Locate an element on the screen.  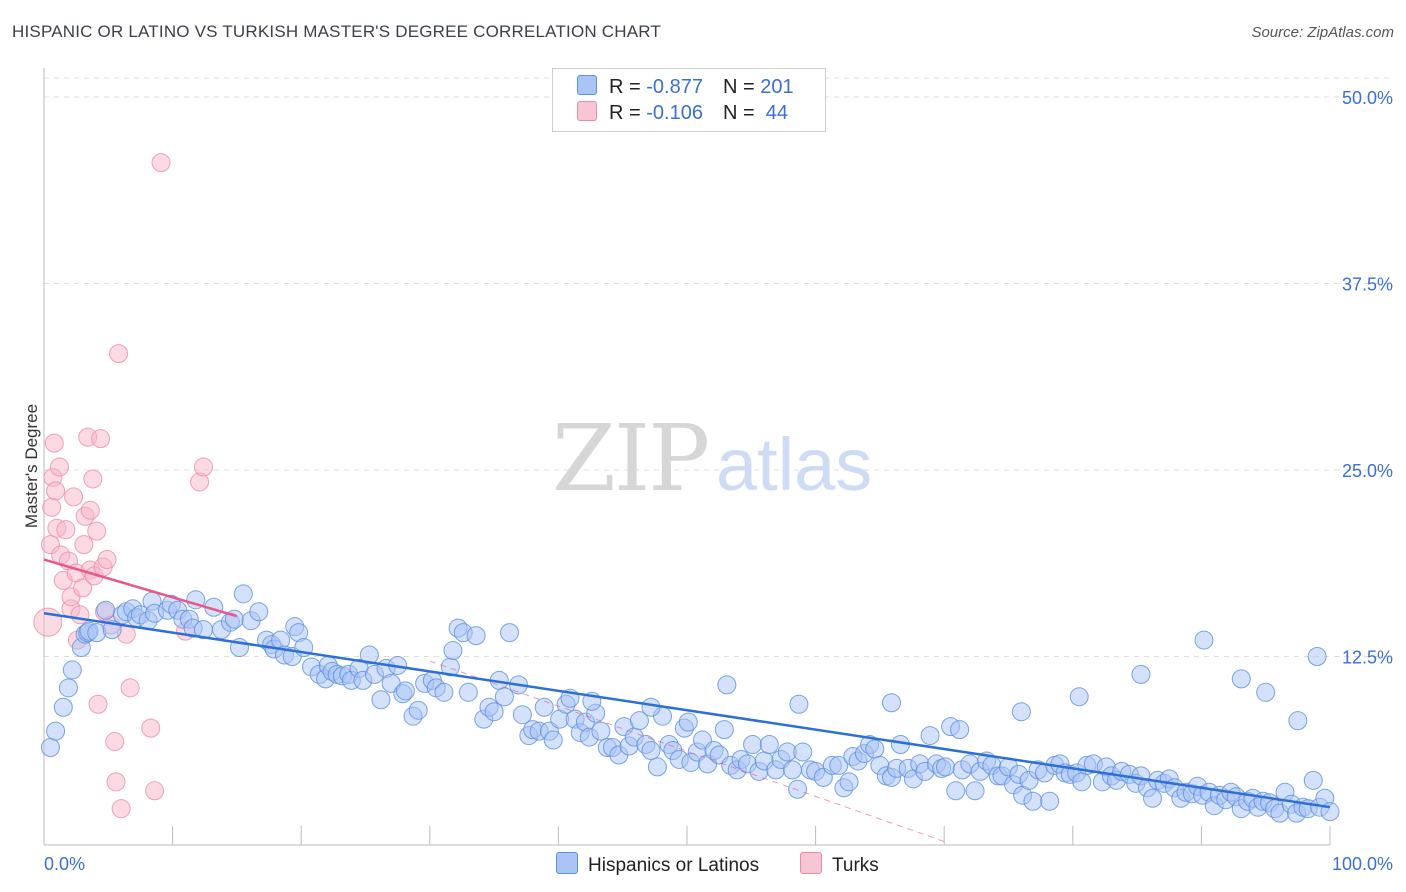
bottom-legend-label: Hispanics or Latinos is located at coordinates (674, 865).